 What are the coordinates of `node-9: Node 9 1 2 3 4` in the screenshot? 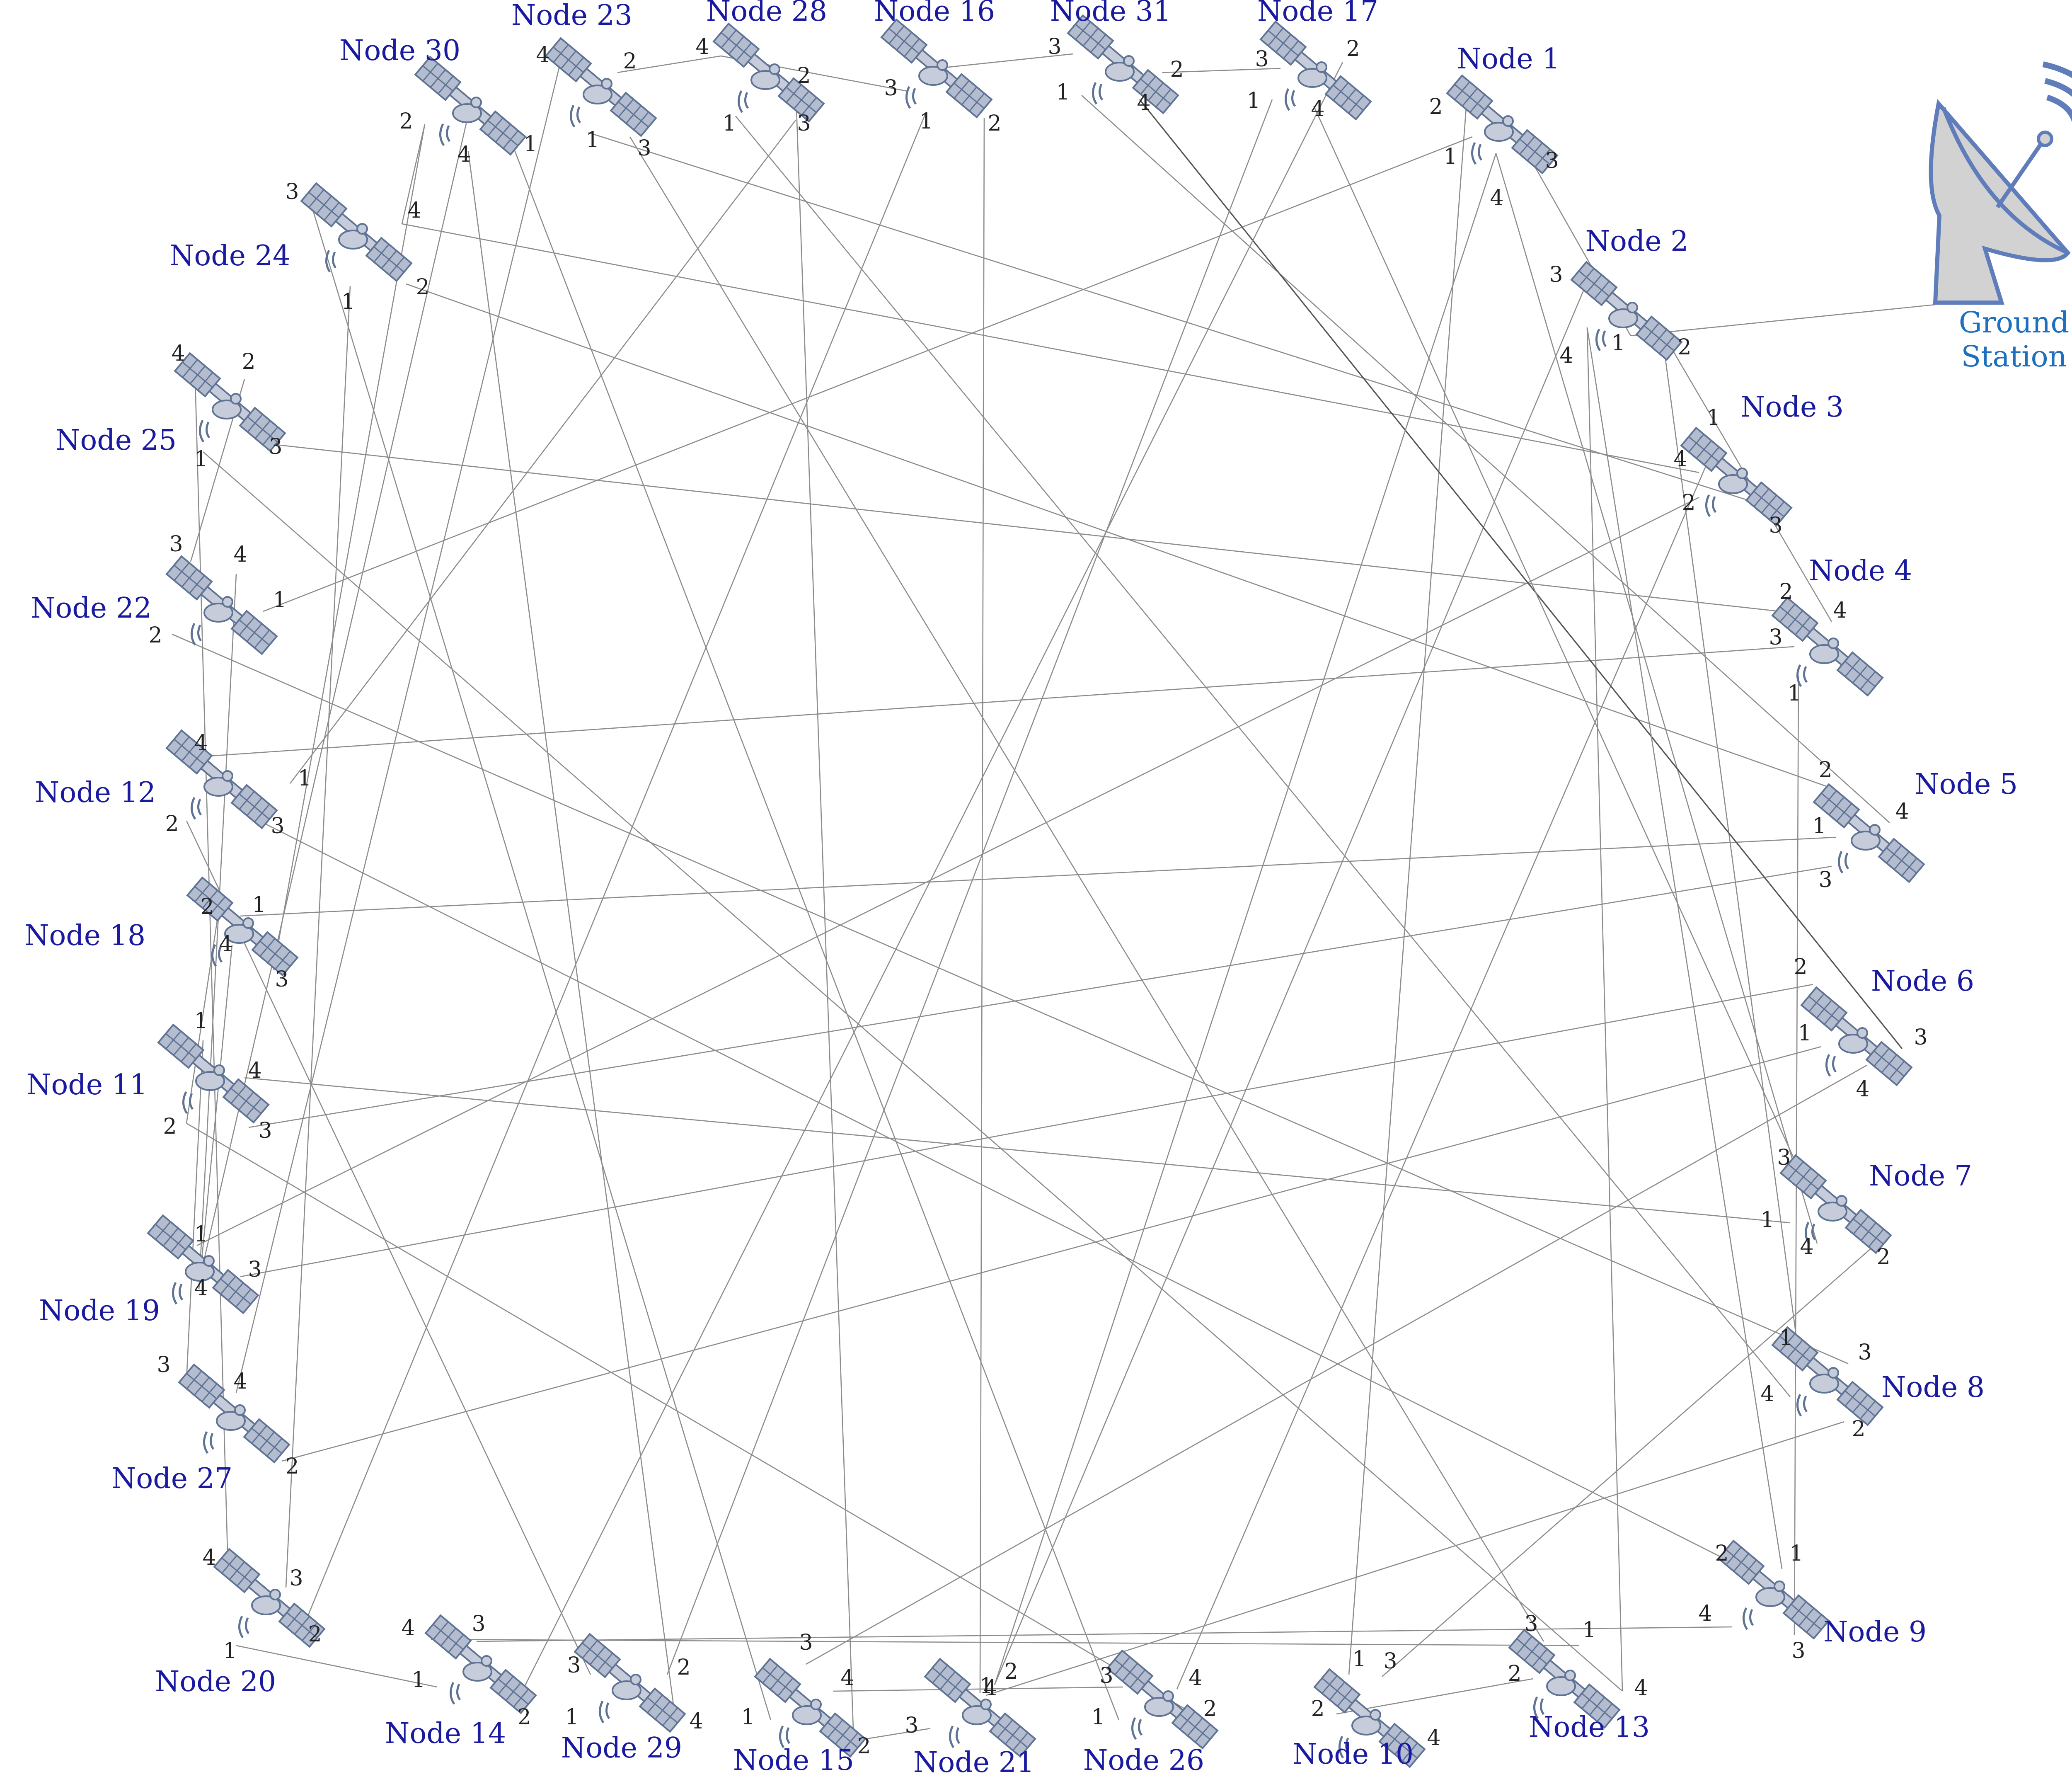 It's located at (1812, 1602).